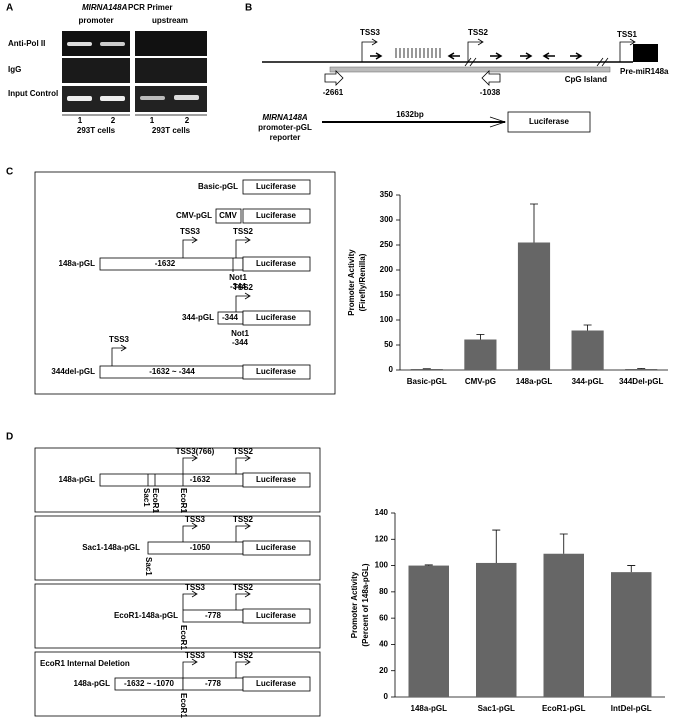 The height and width of the screenshot is (722, 679). I want to click on gene-map, so click(460, 85).